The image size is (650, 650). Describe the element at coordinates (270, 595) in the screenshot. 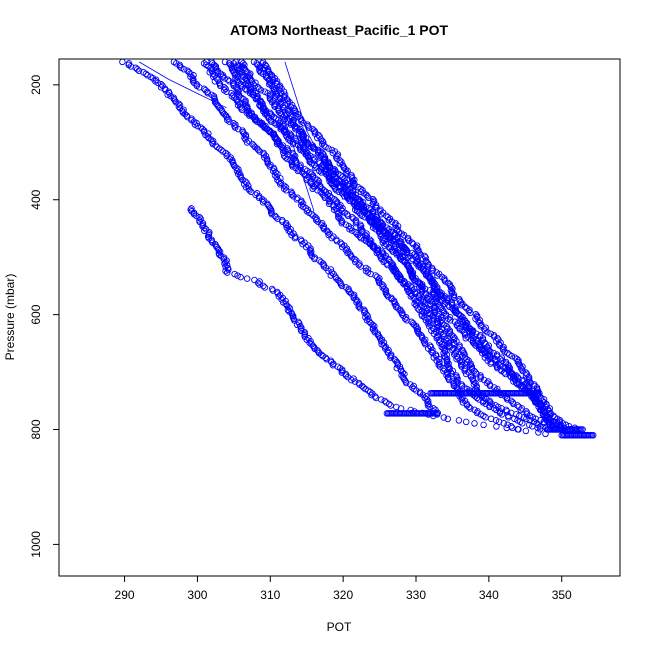

I see `x-tick-label: 310` at that location.